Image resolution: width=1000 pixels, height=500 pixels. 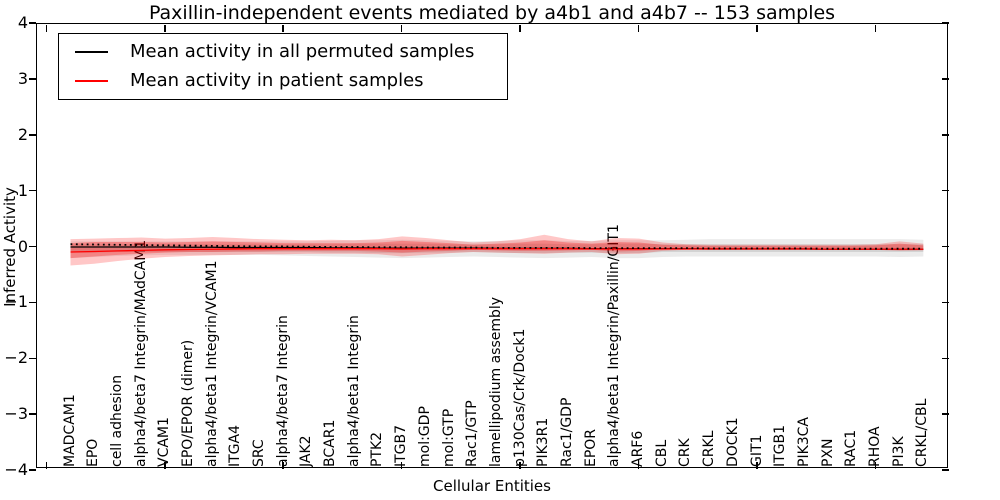 What do you see at coordinates (22, 22) in the screenshot?
I see `y-tick-label: 4` at bounding box center [22, 22].